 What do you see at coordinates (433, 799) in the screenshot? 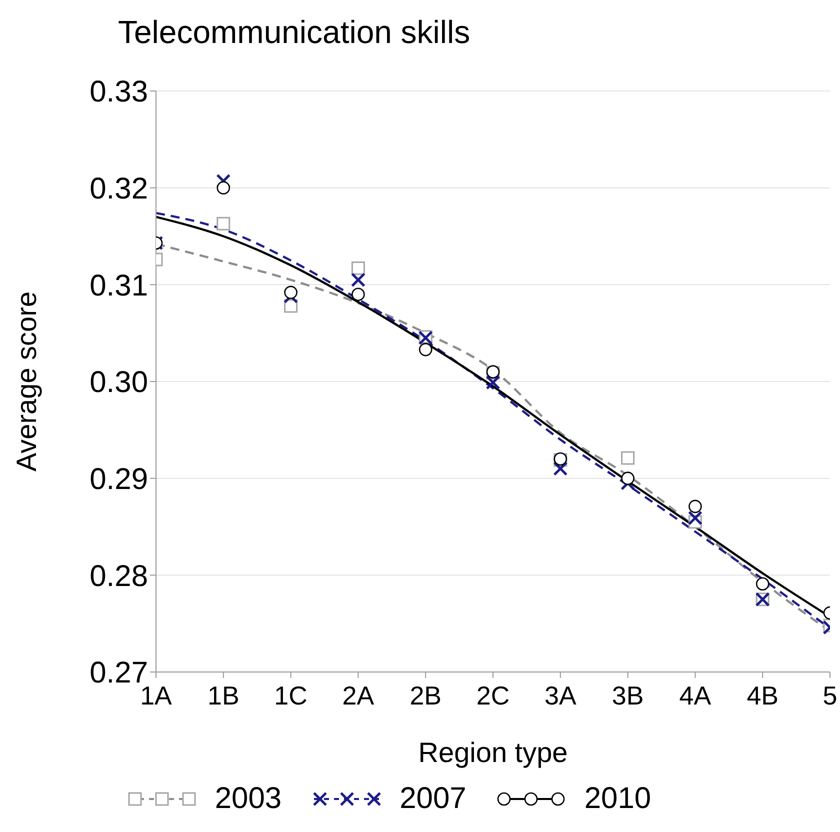
I see `legend-label: 2007` at bounding box center [433, 799].